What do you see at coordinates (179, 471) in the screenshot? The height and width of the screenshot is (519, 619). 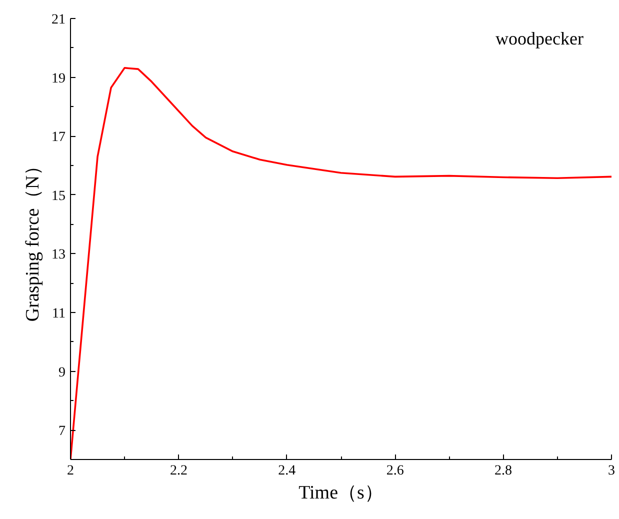 I see `x-tick-label: 2.2` at bounding box center [179, 471].